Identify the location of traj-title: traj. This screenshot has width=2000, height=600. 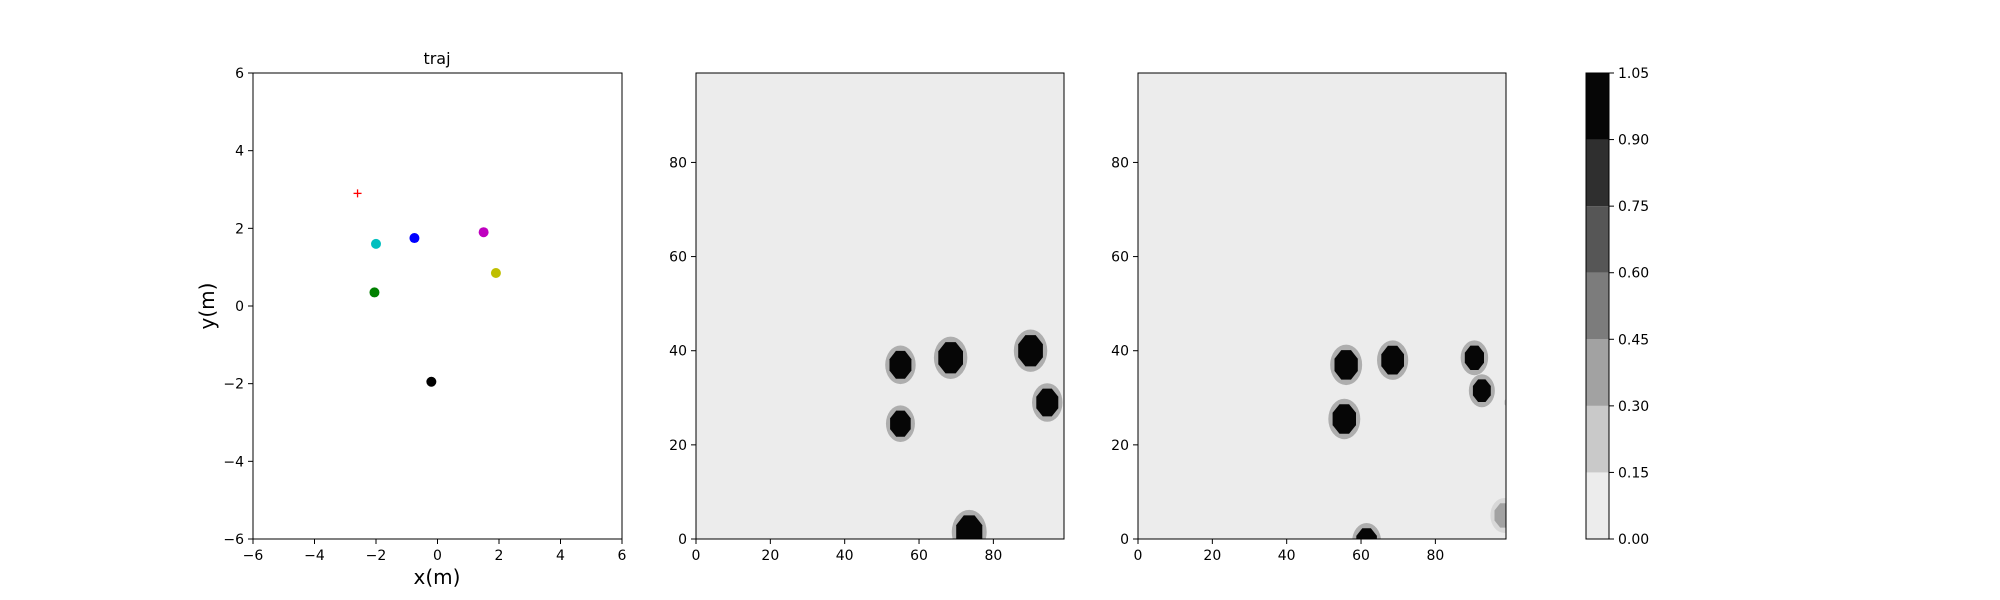
(436, 58).